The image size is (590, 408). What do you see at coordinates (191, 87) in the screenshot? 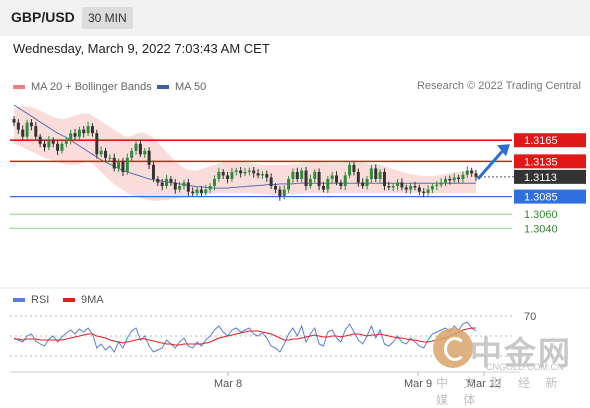
I see `ma50-label: MA 50` at bounding box center [191, 87].